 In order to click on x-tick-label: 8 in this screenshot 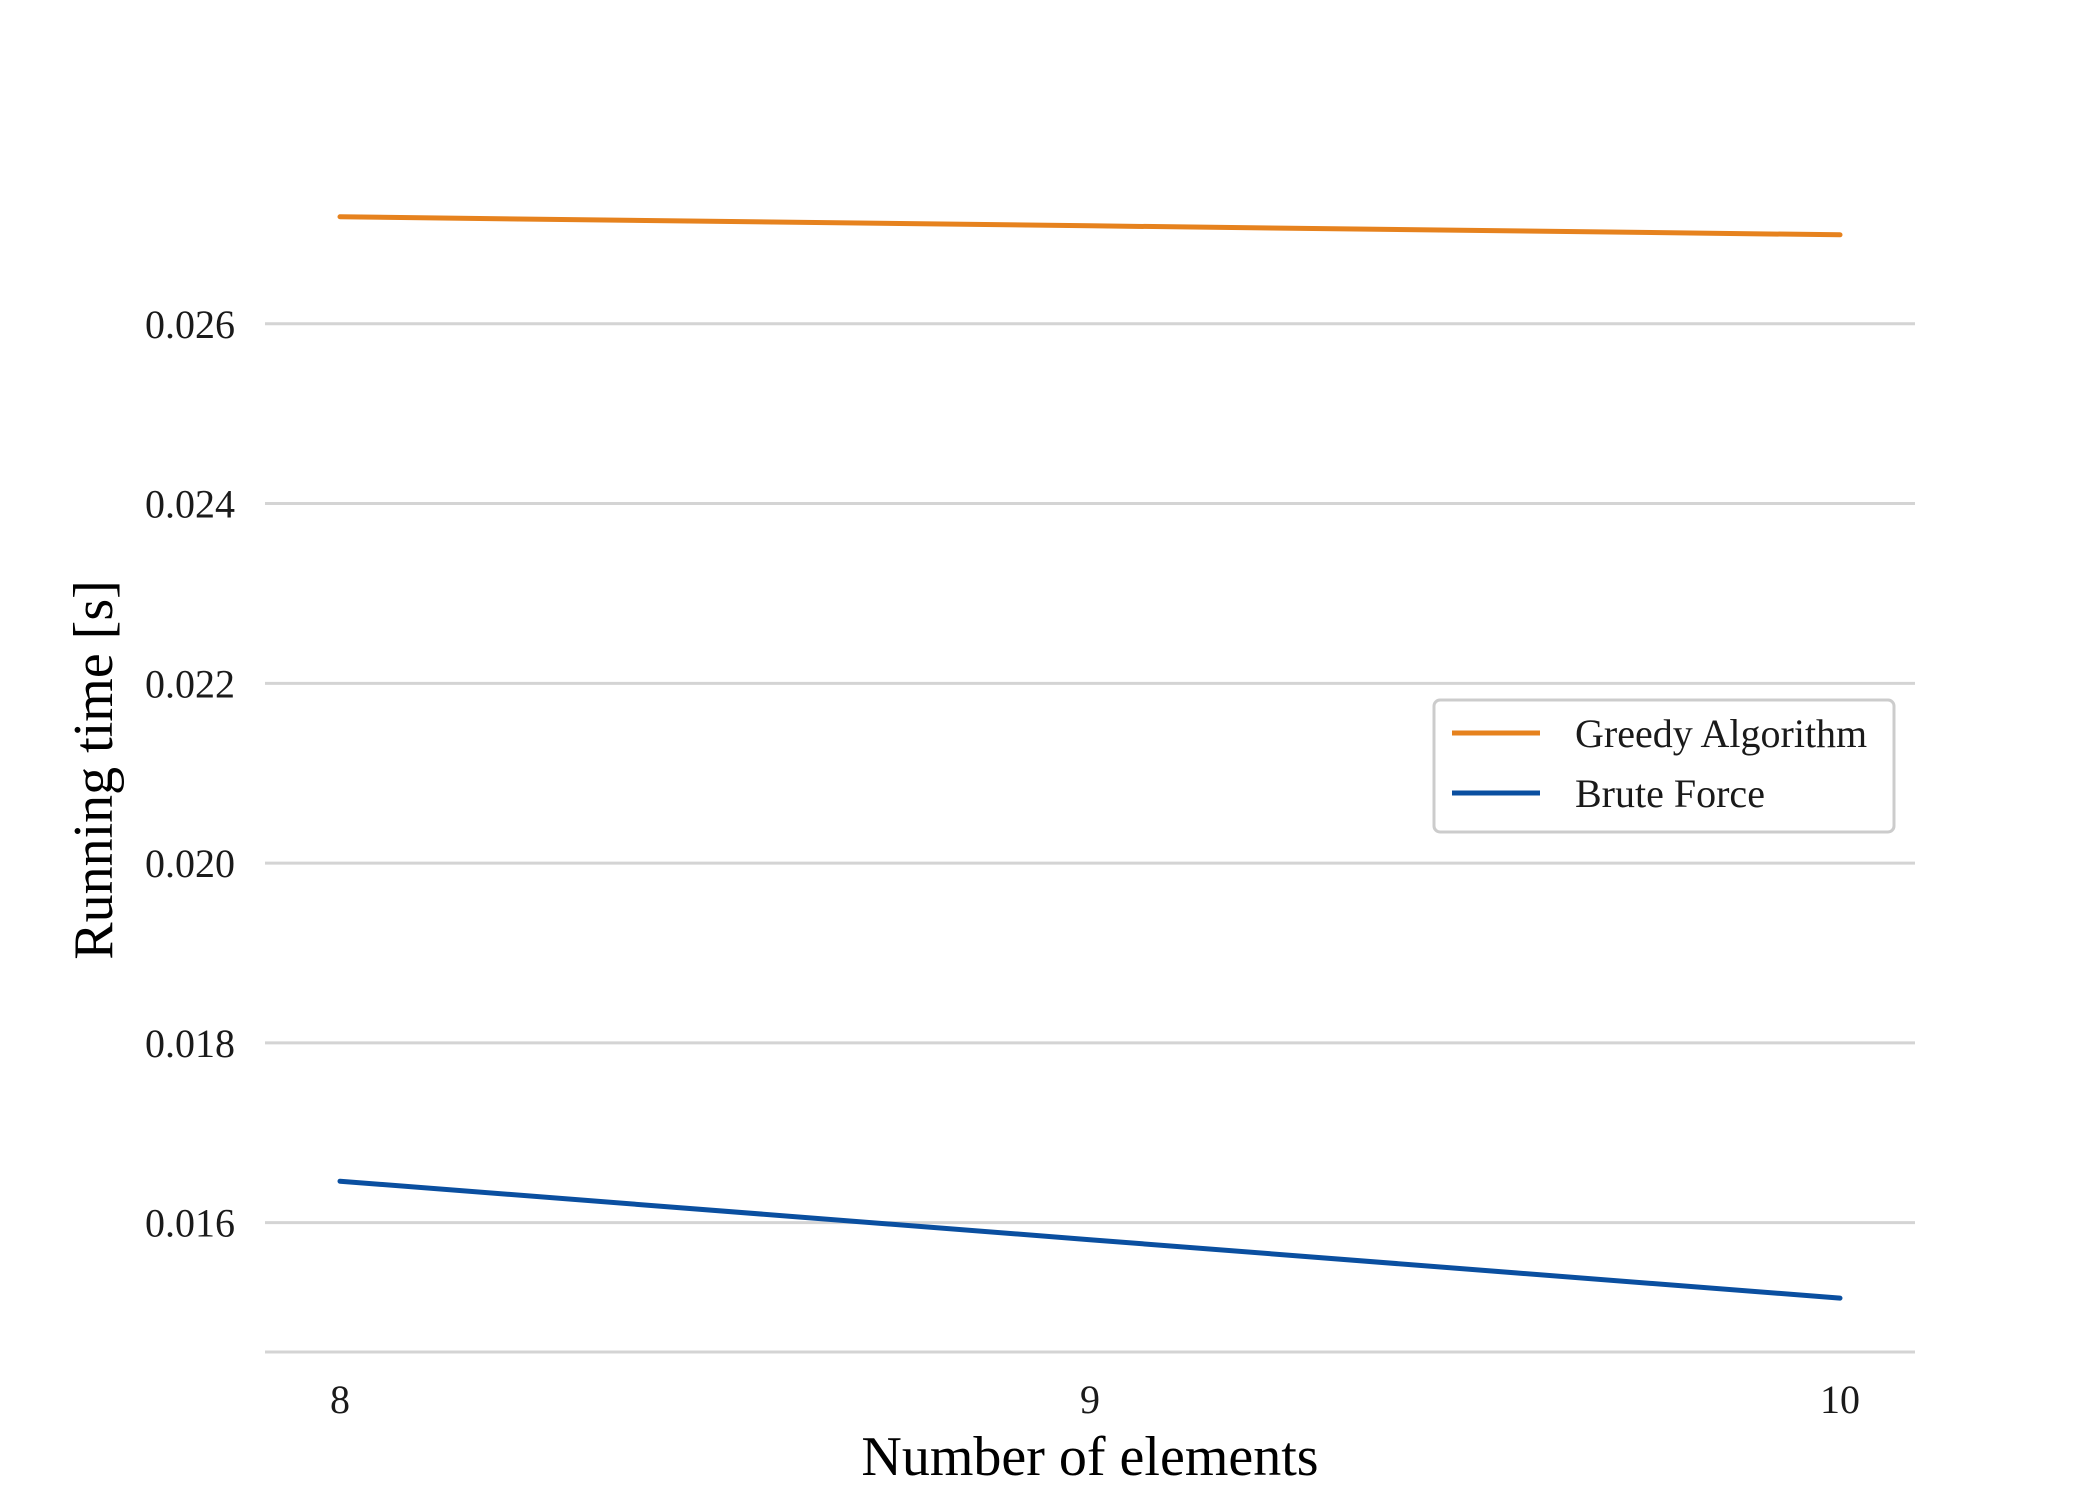, I will do `click(340, 1399)`.